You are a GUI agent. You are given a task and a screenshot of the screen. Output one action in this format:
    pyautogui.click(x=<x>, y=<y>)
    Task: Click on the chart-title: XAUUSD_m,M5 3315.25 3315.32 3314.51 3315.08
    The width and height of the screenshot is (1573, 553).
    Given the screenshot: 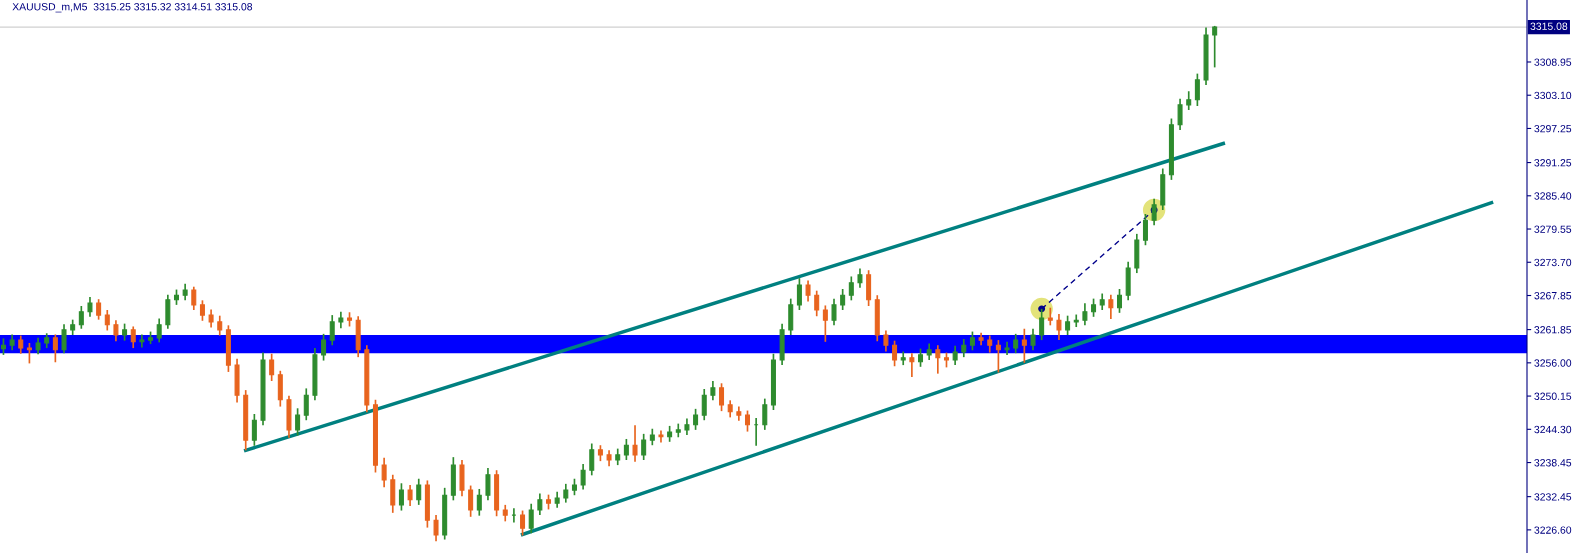 What is the action you would take?
    pyautogui.click(x=132, y=8)
    